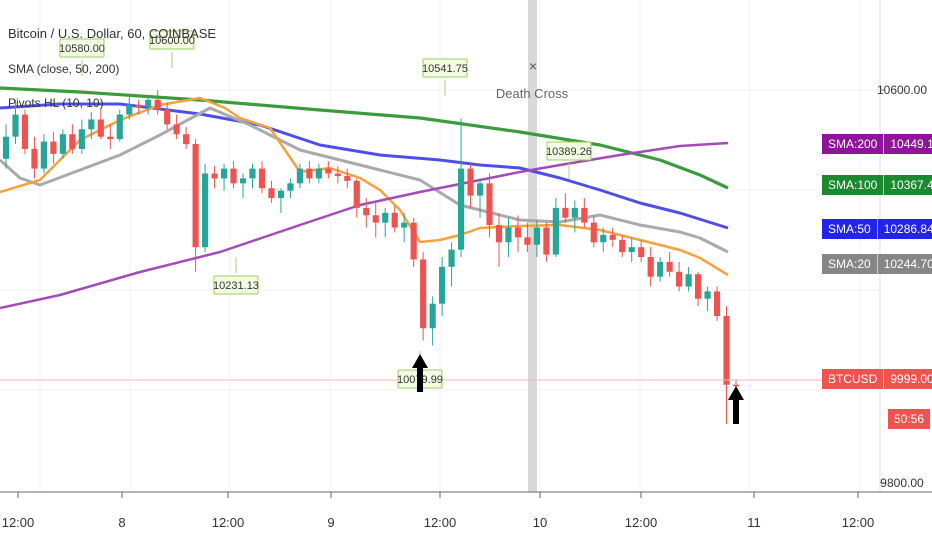 The image size is (932, 550). Describe the element at coordinates (877, 379) in the screenshot. I see `price-tag-btcusd: BTCUSD 9999.00` at that location.